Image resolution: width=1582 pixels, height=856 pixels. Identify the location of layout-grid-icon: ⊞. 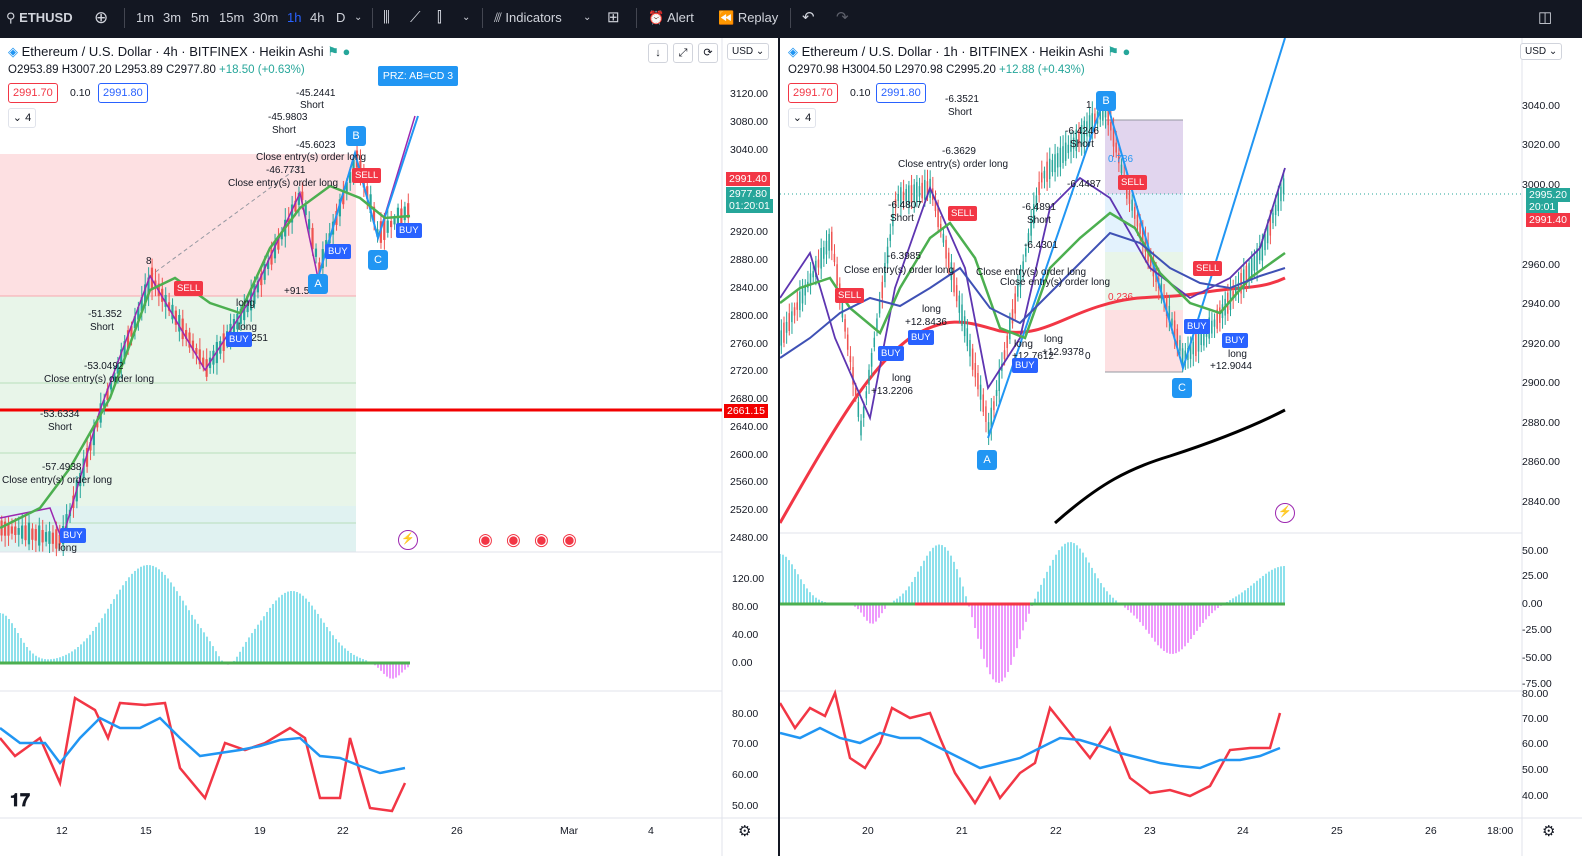
(613, 17).